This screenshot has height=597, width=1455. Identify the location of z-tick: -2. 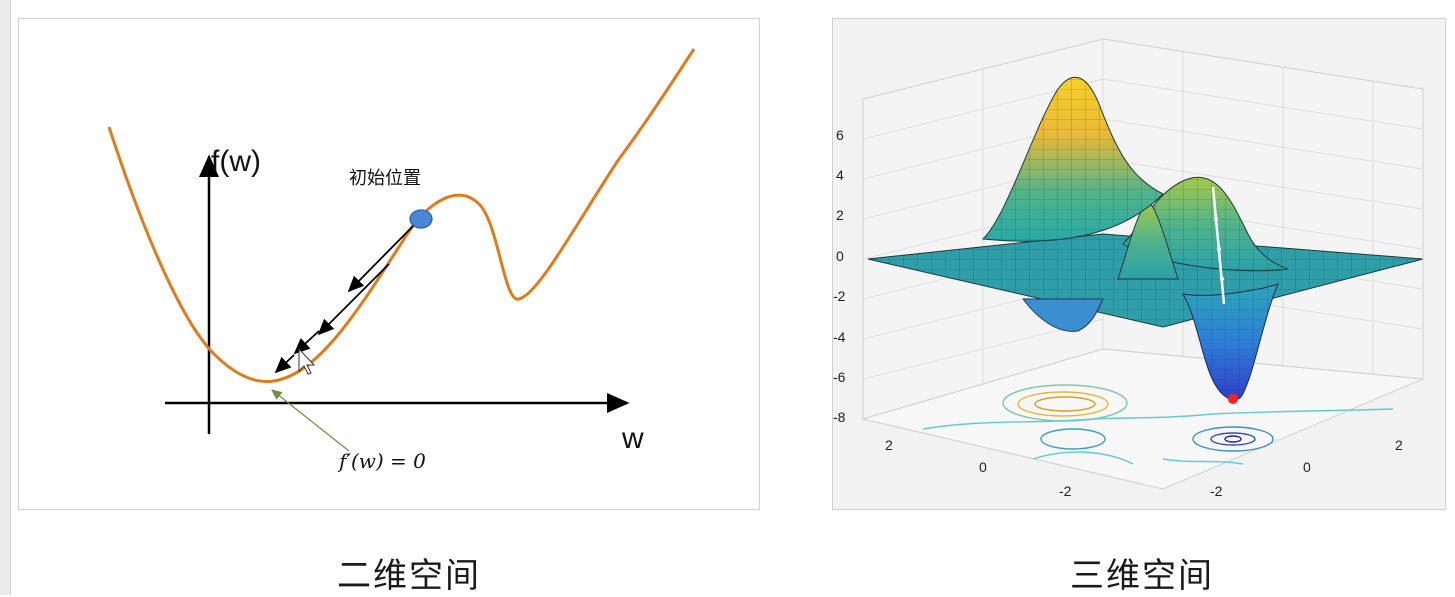
(839, 296).